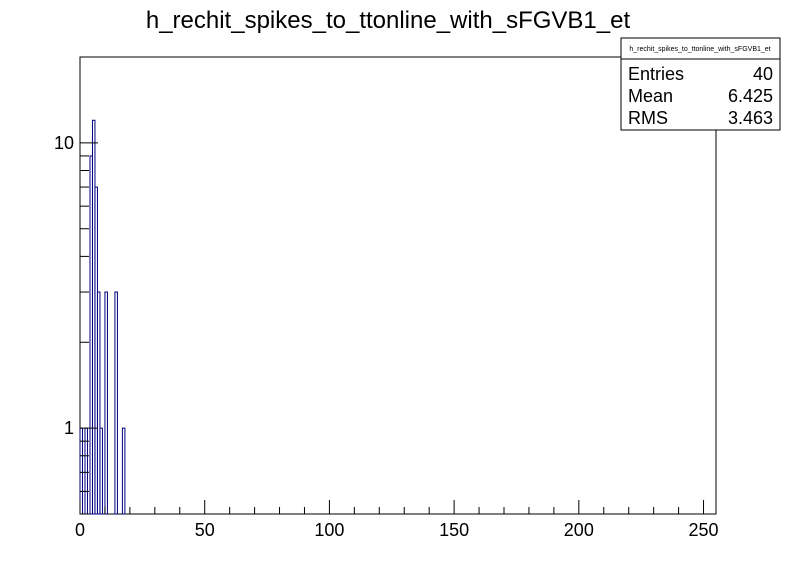 Image resolution: width=796 pixels, height=572 pixels. What do you see at coordinates (454, 530) in the screenshot?
I see `x-tick-label-150: 150` at bounding box center [454, 530].